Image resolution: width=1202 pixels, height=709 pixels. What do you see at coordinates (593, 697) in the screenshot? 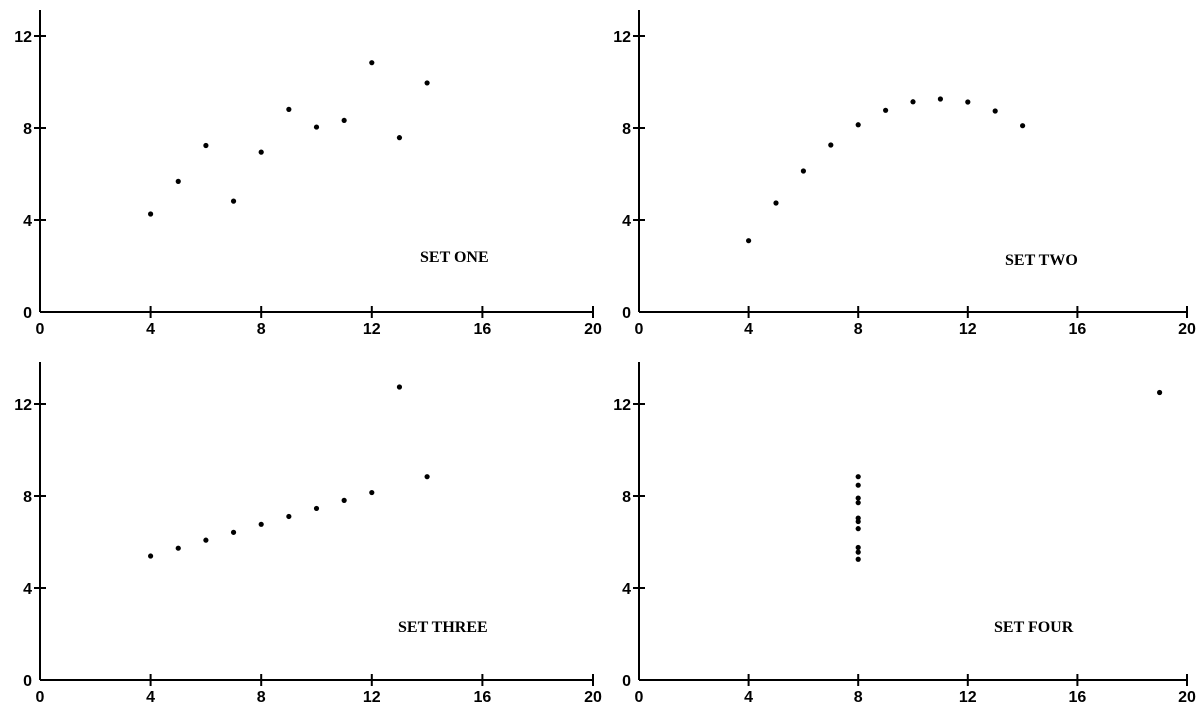
I see `set-three-x-tick-label: 20` at bounding box center [593, 697].